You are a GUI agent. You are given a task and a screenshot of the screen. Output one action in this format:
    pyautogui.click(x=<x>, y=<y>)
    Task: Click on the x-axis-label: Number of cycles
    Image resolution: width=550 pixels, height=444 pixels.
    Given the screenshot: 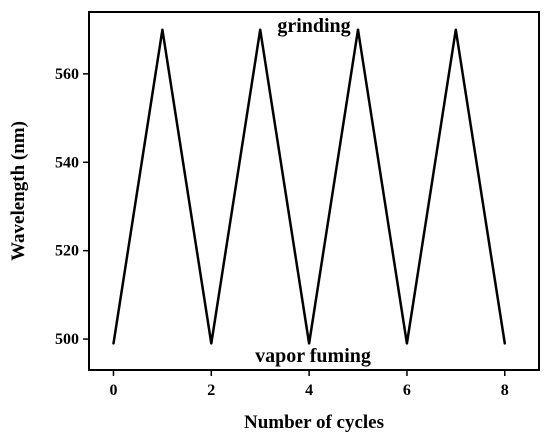 What is the action you would take?
    pyautogui.click(x=314, y=422)
    